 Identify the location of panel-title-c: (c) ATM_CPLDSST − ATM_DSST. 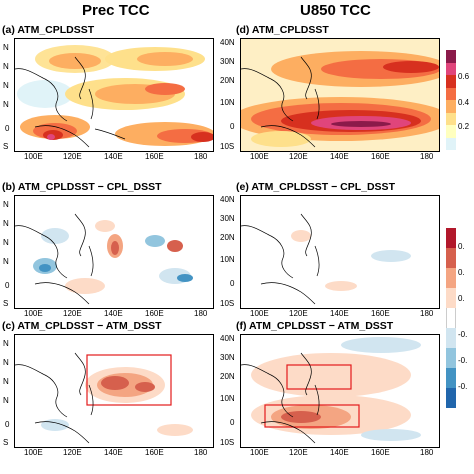
(82, 326).